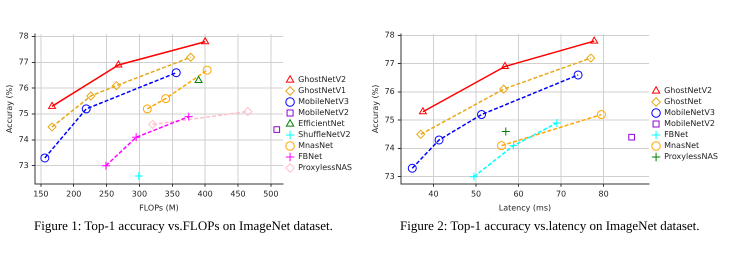 Image resolution: width=732 pixels, height=277 pixels. I want to click on legend-label: GhostNet, so click(683, 101).